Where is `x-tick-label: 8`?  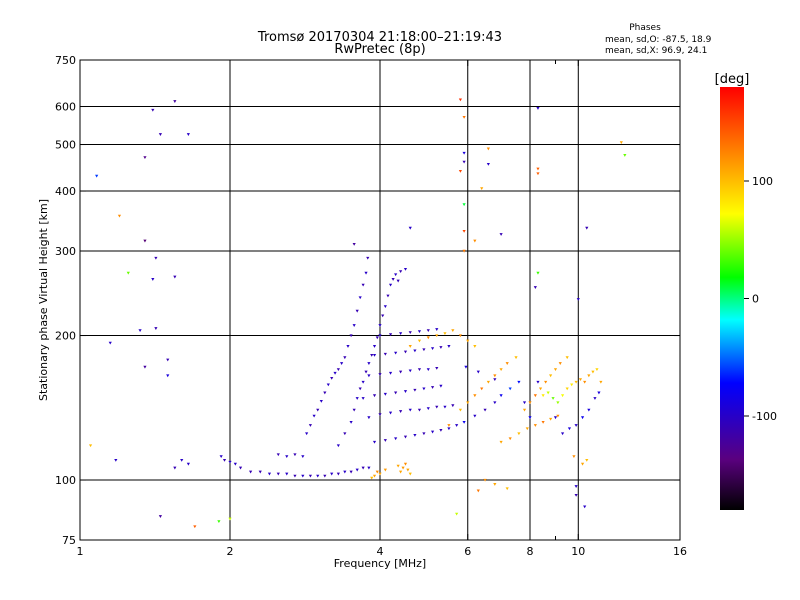
x-tick-label: 8 is located at coordinates (530, 551).